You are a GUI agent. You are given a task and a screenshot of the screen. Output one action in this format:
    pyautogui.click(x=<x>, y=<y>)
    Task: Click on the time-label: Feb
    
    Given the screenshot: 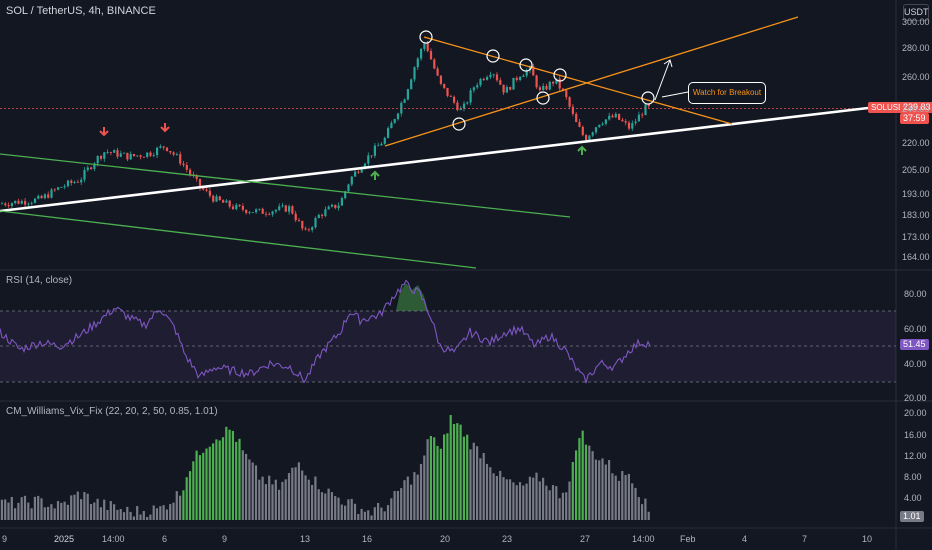 What is the action you would take?
    pyautogui.click(x=688, y=539)
    